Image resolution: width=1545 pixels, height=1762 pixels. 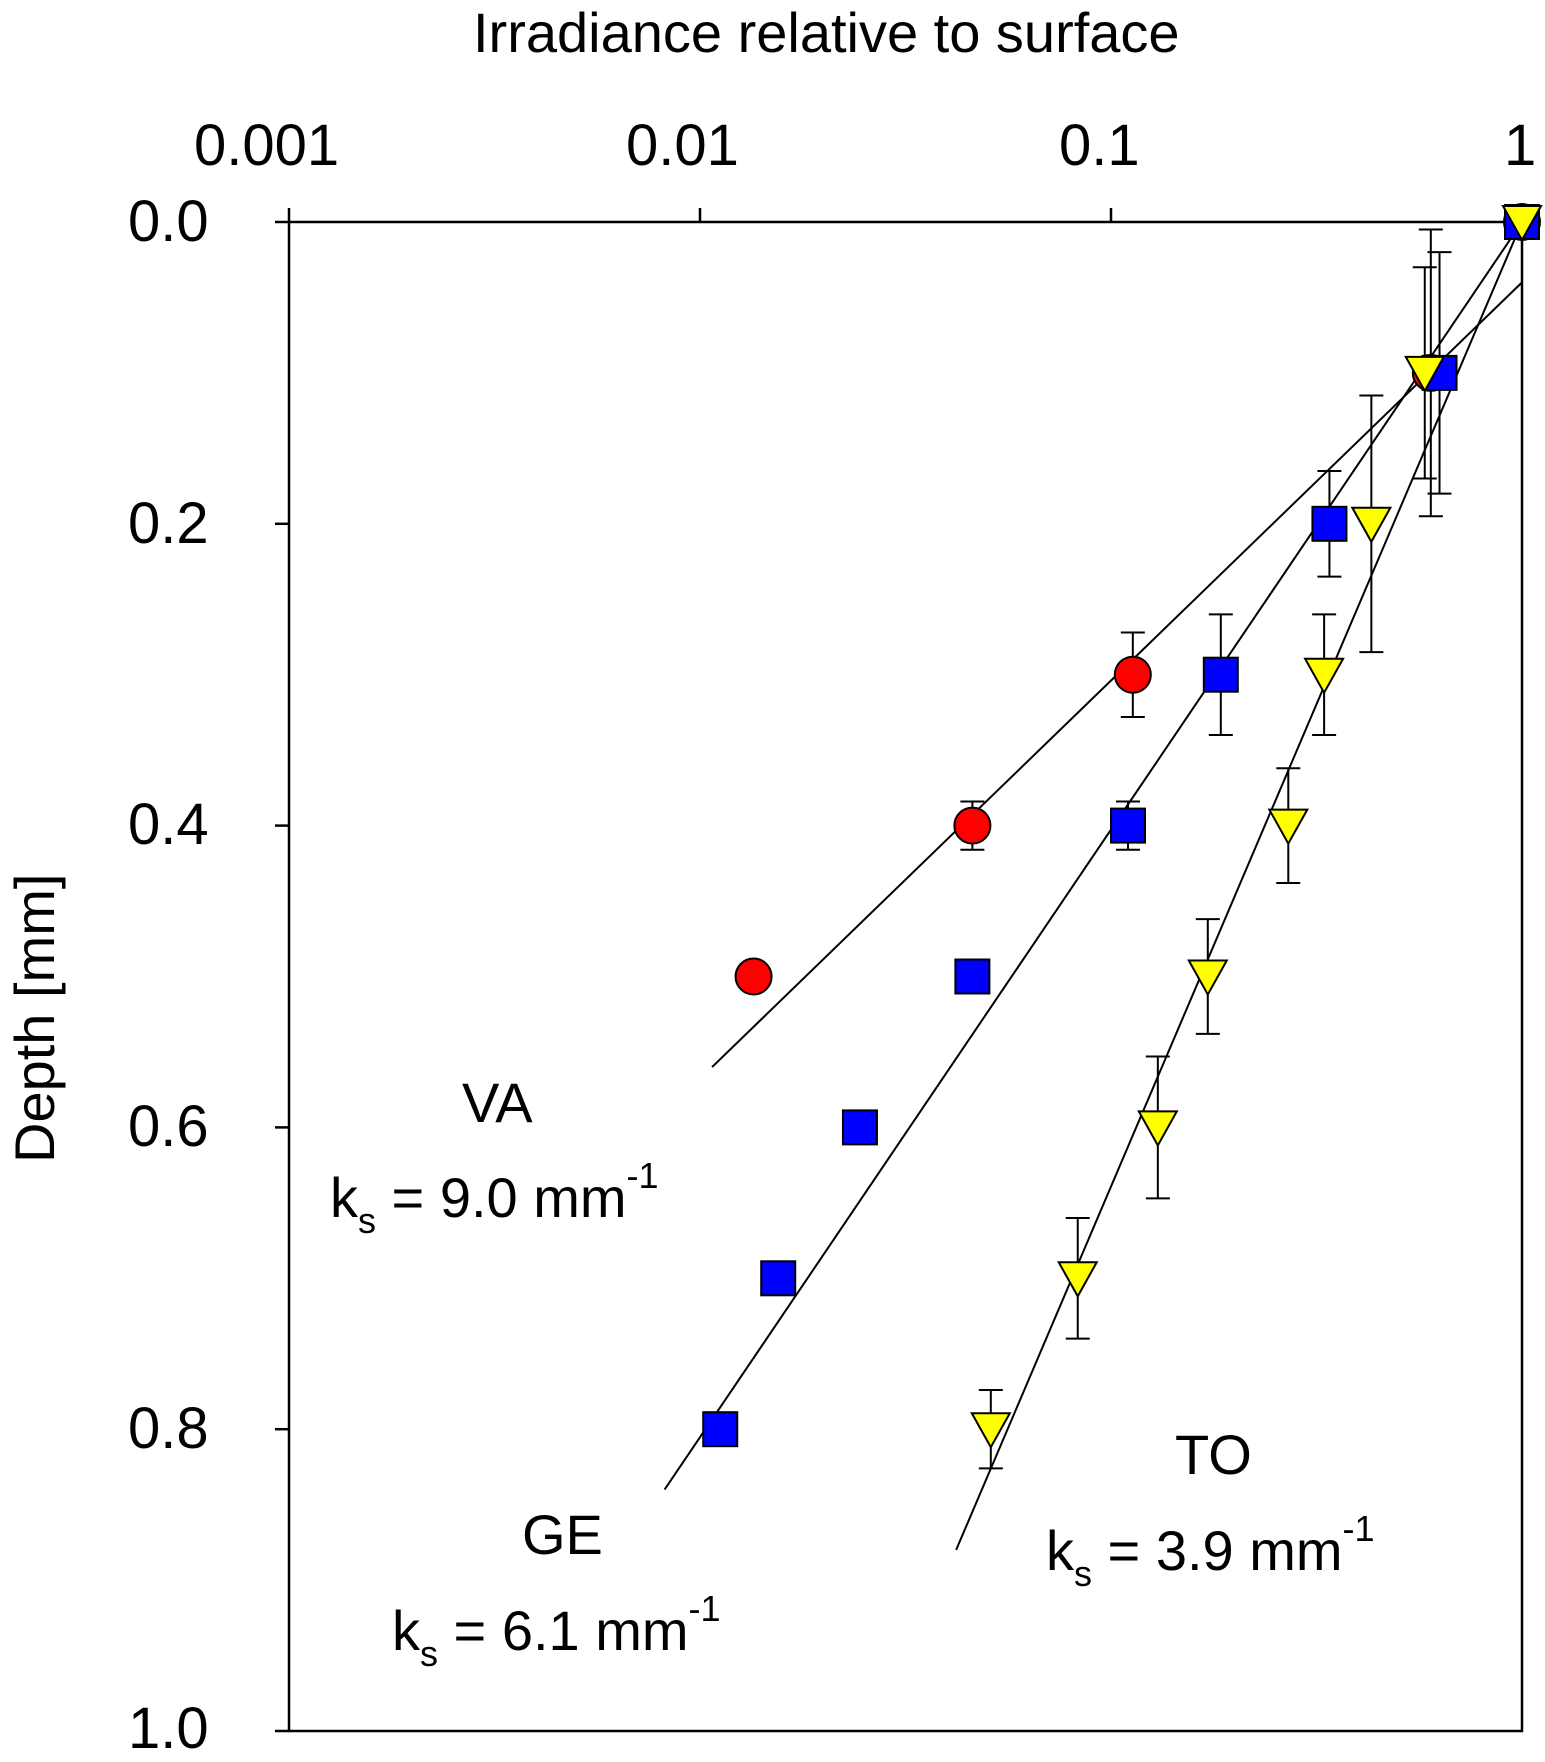 I want to click on y-tick-label: 0.4, so click(x=168, y=824).